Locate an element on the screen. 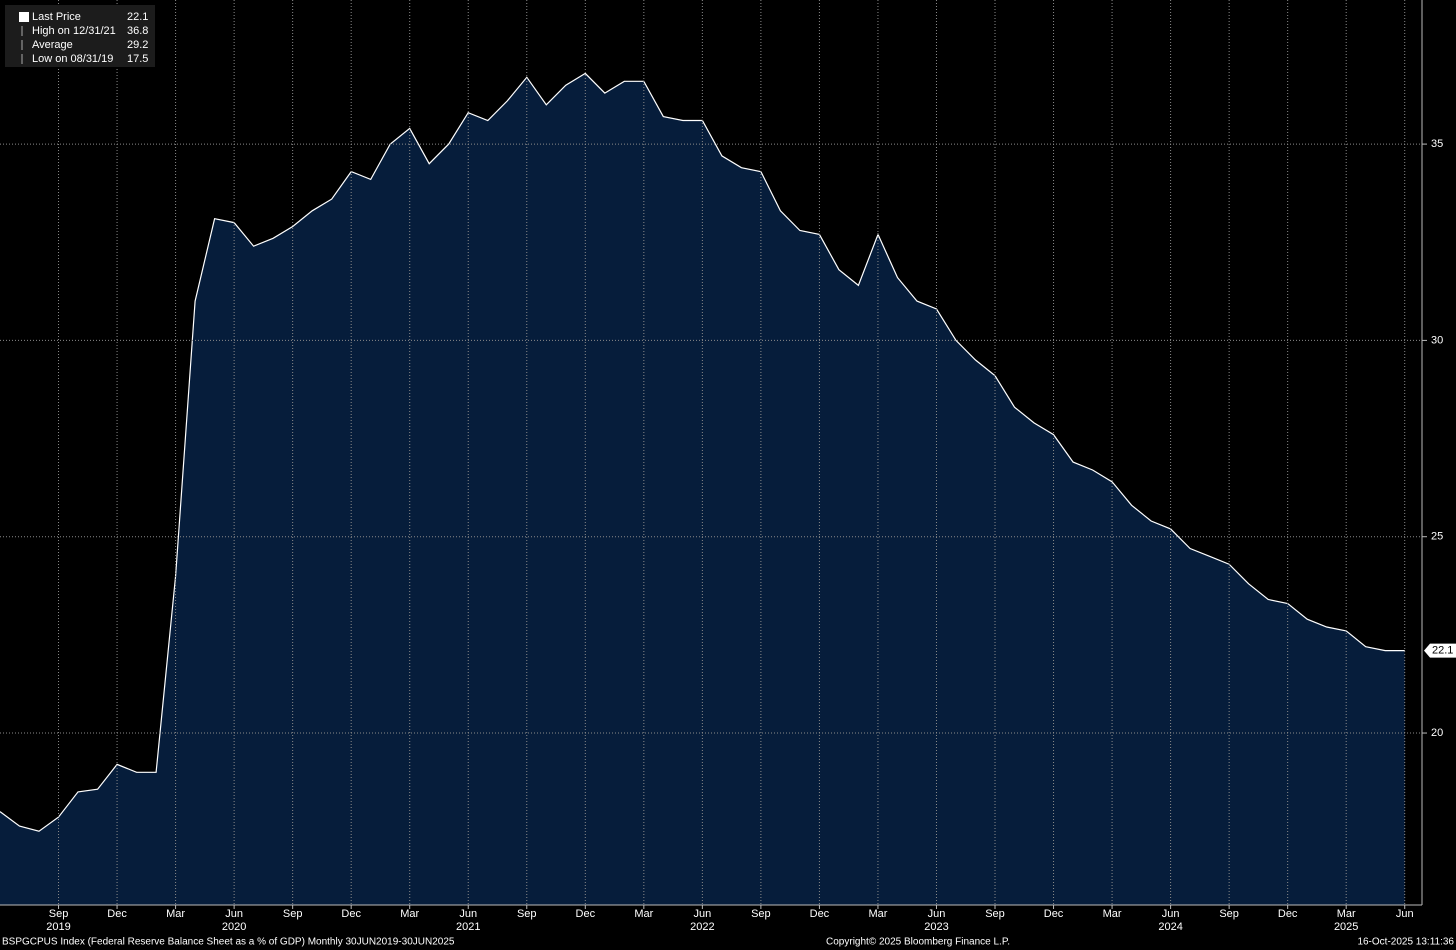 Image resolution: width=1456 pixels, height=950 pixels. legend-value: 17.5 is located at coordinates (137, 59).